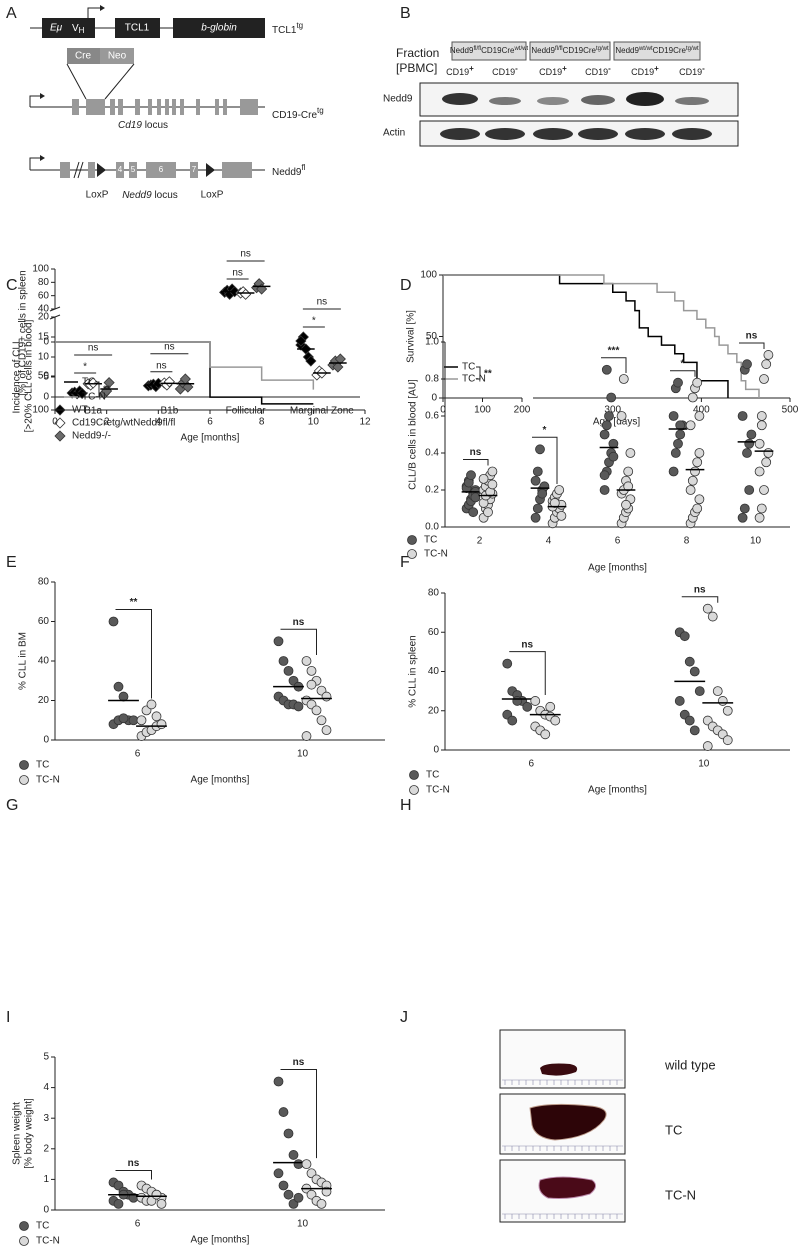 This screenshot has height=1248, width=800. I want to click on label: fl, so click(303, 167).